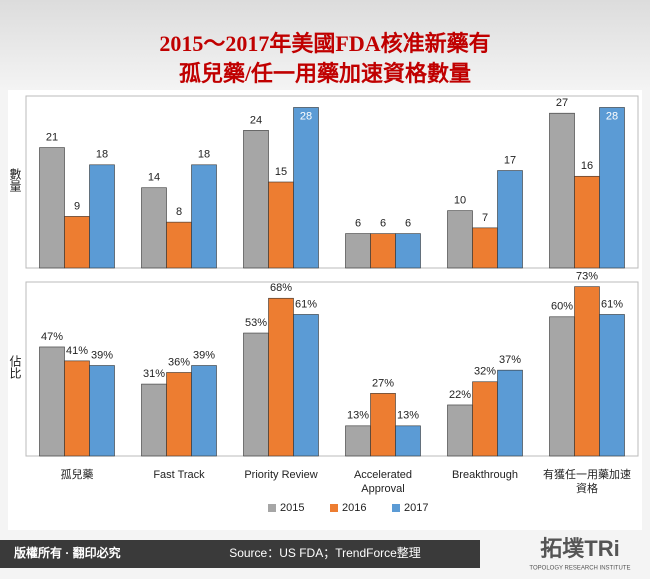 The height and width of the screenshot is (579, 650). Describe the element at coordinates (77, 351) in the screenshot. I see `value-label: 41%` at that location.